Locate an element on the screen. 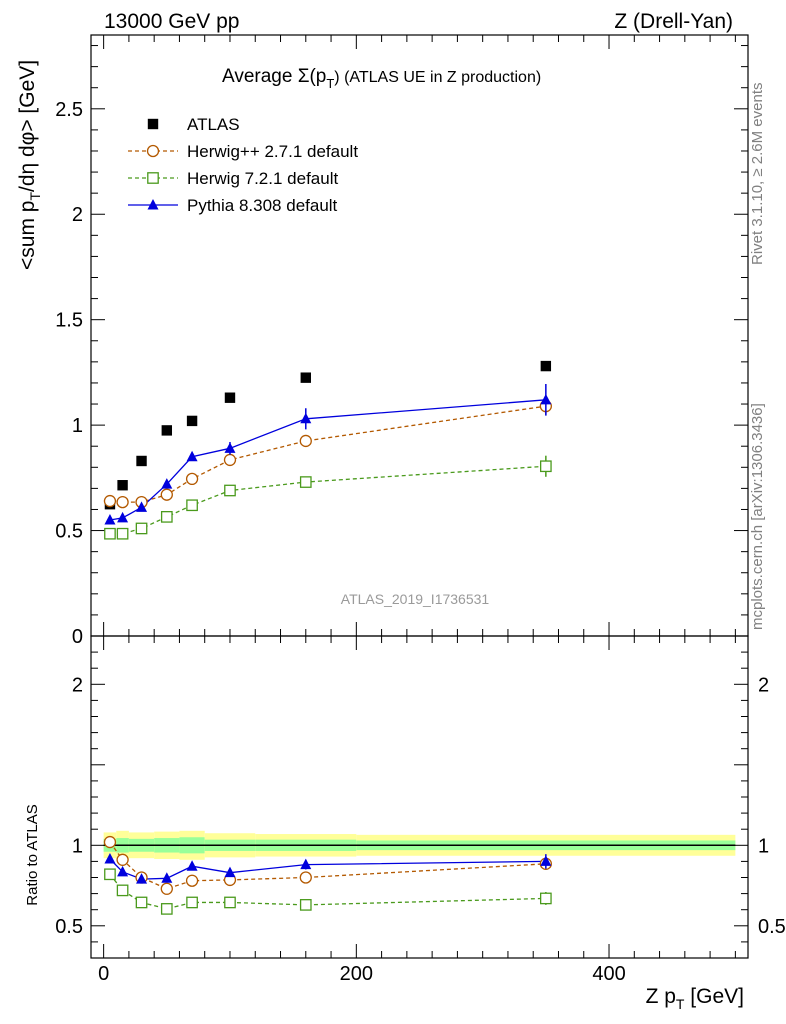  legend-atlas-marker is located at coordinates (153, 124).